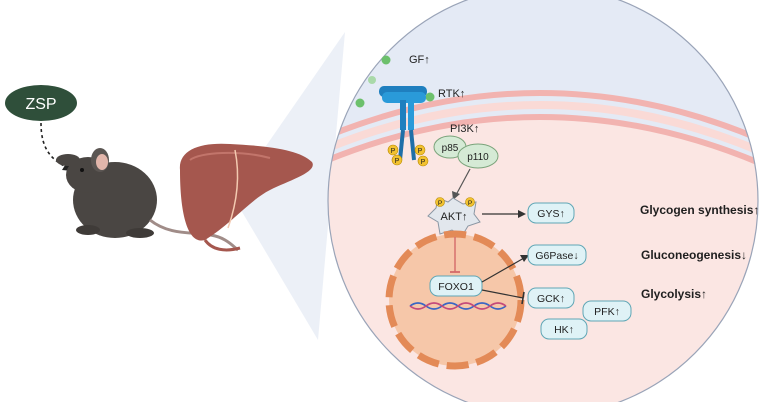 Image resolution: width=767 pixels, height=402 pixels. I want to click on mouse-icon, so click(147, 200).